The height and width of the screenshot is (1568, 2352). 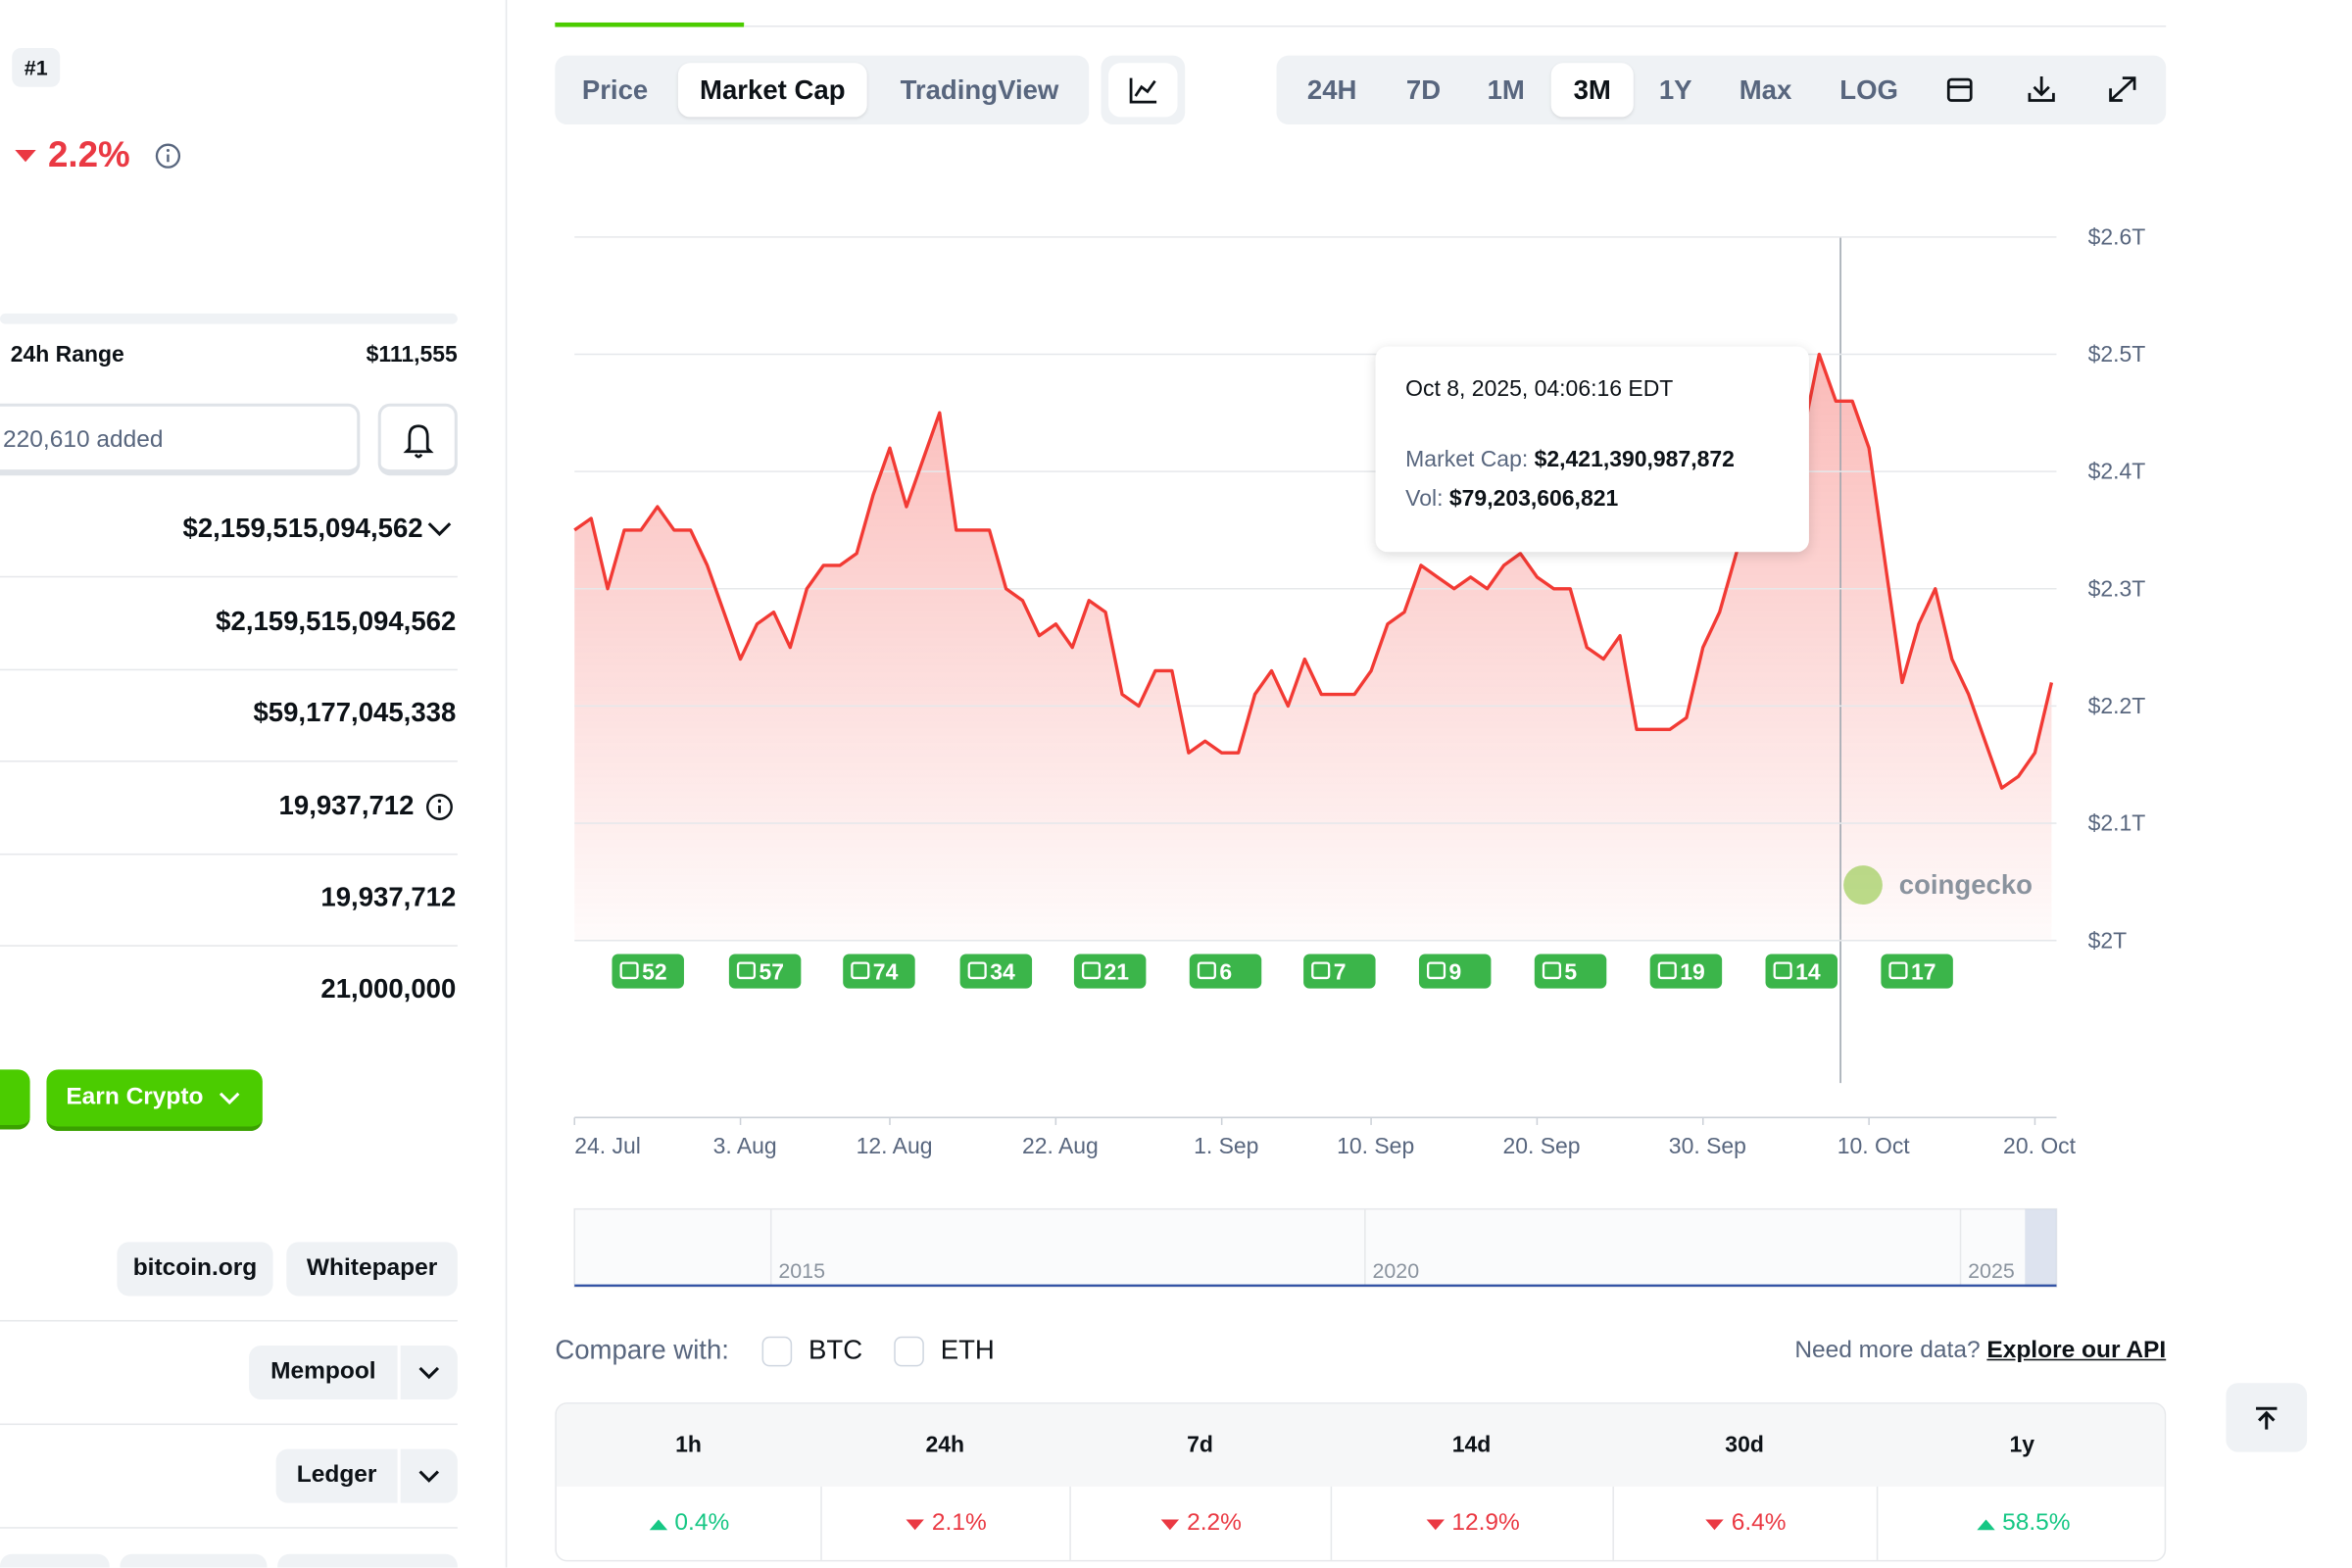 I want to click on line-style-button, so click(x=1143, y=90).